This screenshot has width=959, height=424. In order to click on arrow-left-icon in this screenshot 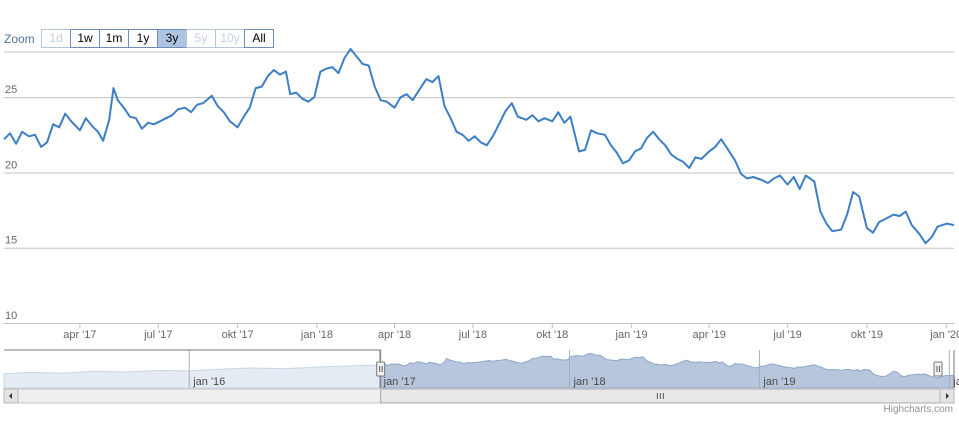, I will do `click(10, 396)`.